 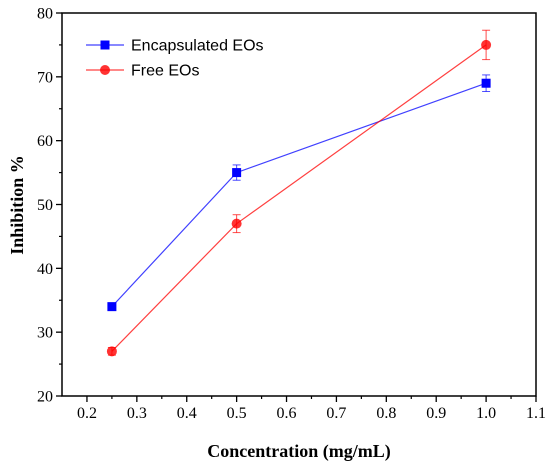 I want to click on y-tick-label: 30, so click(x=45, y=333).